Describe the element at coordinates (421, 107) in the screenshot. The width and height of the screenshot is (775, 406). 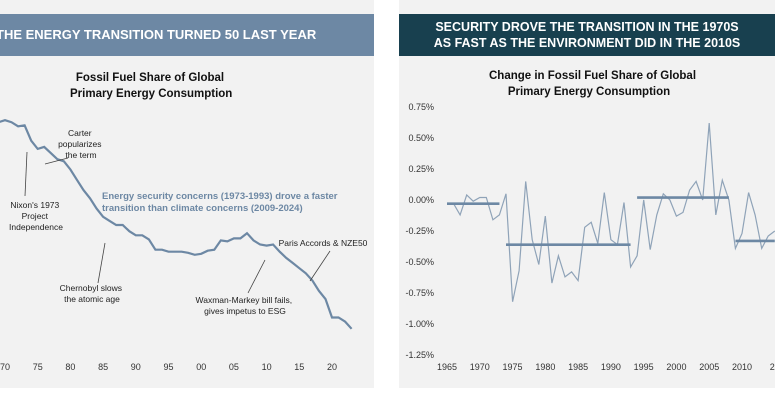
I see `right-y-tick: 0.75%` at that location.